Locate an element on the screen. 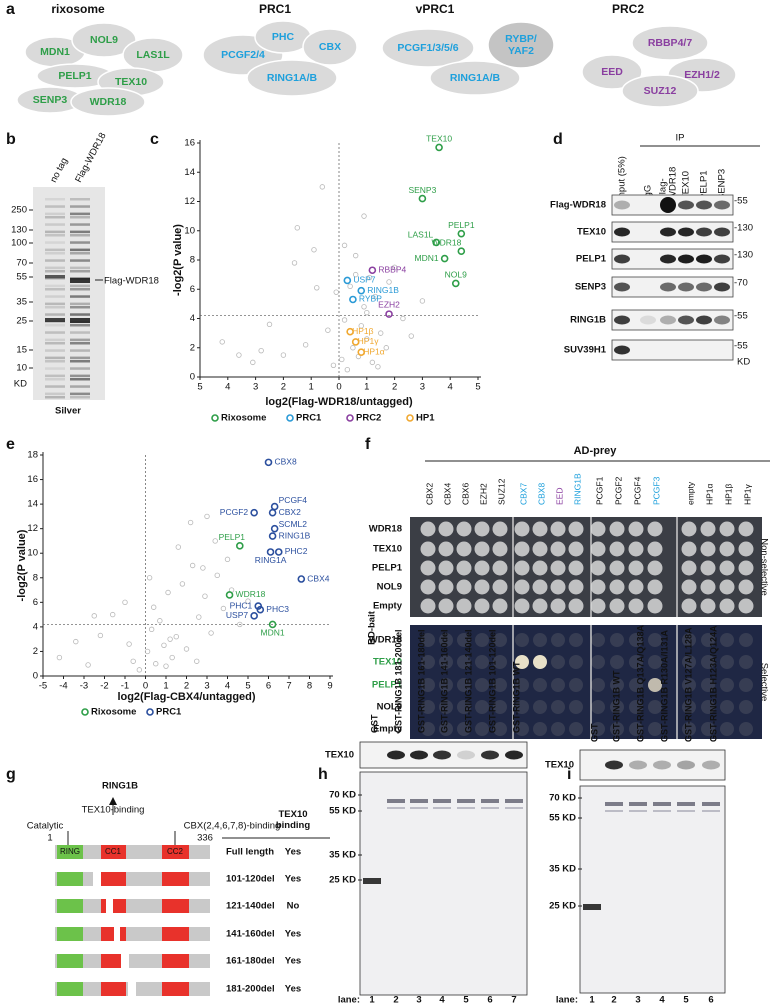 The image size is (770, 1007). lane-label: GST-RING1B Q137A/Q138A is located at coordinates (640, 683).